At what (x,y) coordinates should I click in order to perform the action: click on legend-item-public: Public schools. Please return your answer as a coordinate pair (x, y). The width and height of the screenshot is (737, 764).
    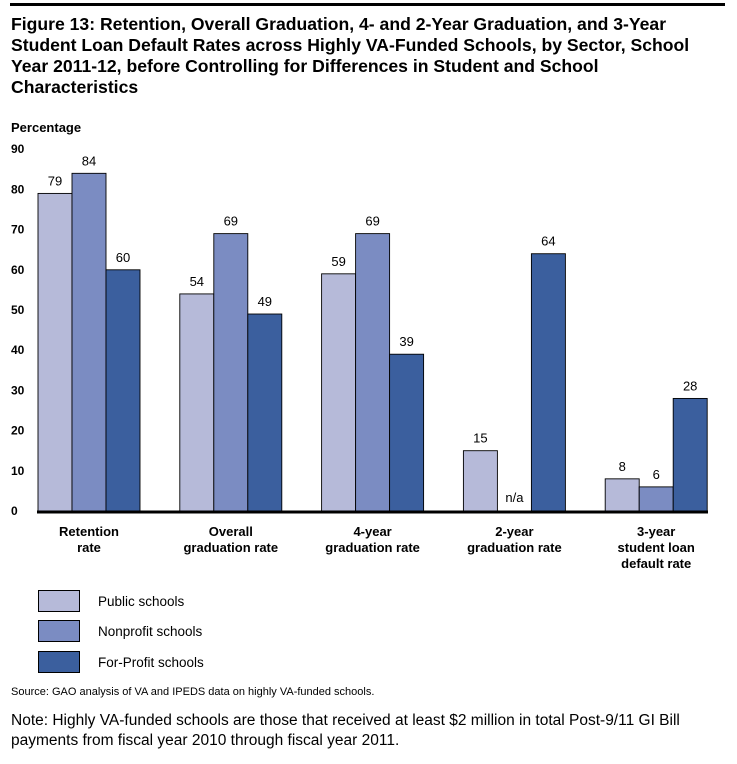
    Looking at the image, I should click on (111, 601).